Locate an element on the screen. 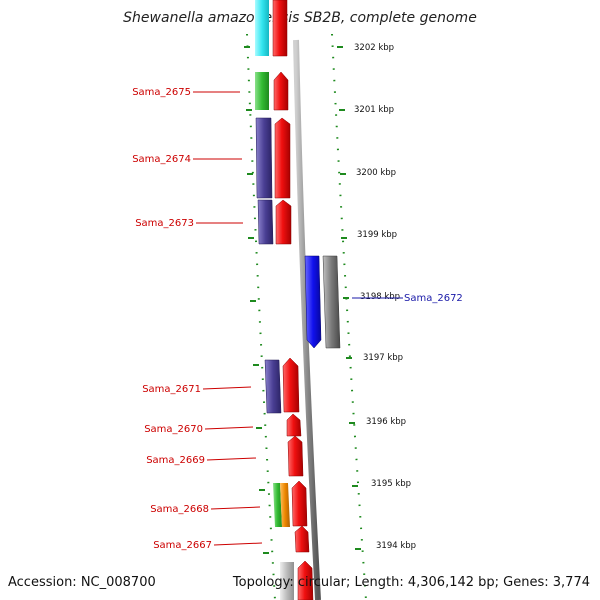  tick-label-3196: 3196 kbp is located at coordinates (386, 422).